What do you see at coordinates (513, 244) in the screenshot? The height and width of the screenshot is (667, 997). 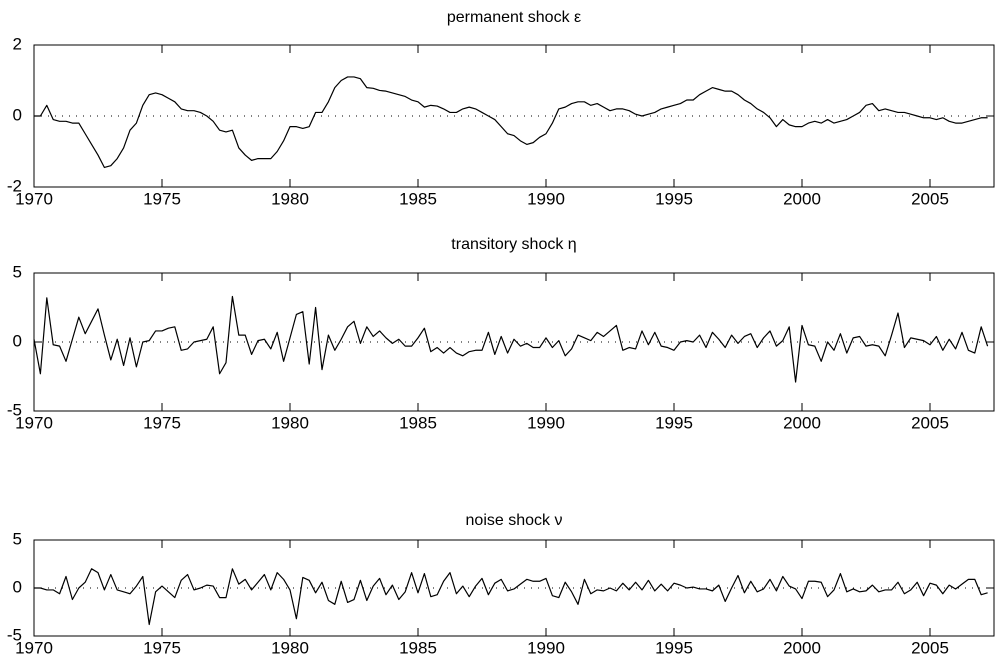 I see `panel-title: transitory shock η` at bounding box center [513, 244].